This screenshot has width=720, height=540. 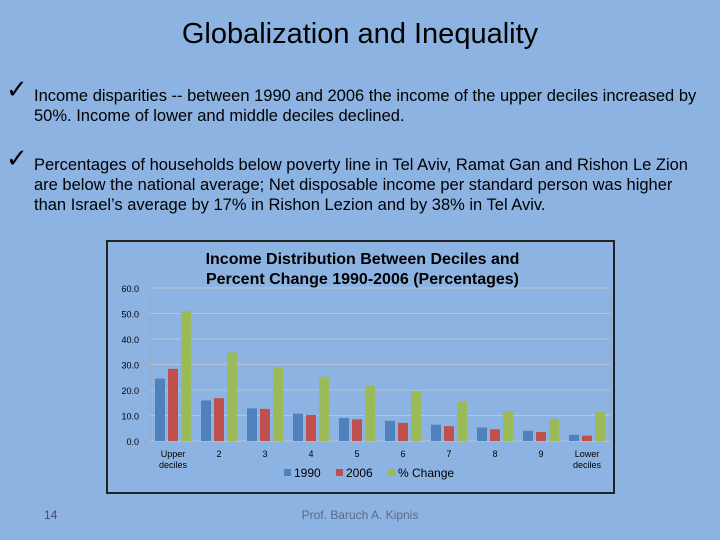 What do you see at coordinates (360, 34) in the screenshot?
I see `slide-title: Globalization and Inequality` at bounding box center [360, 34].